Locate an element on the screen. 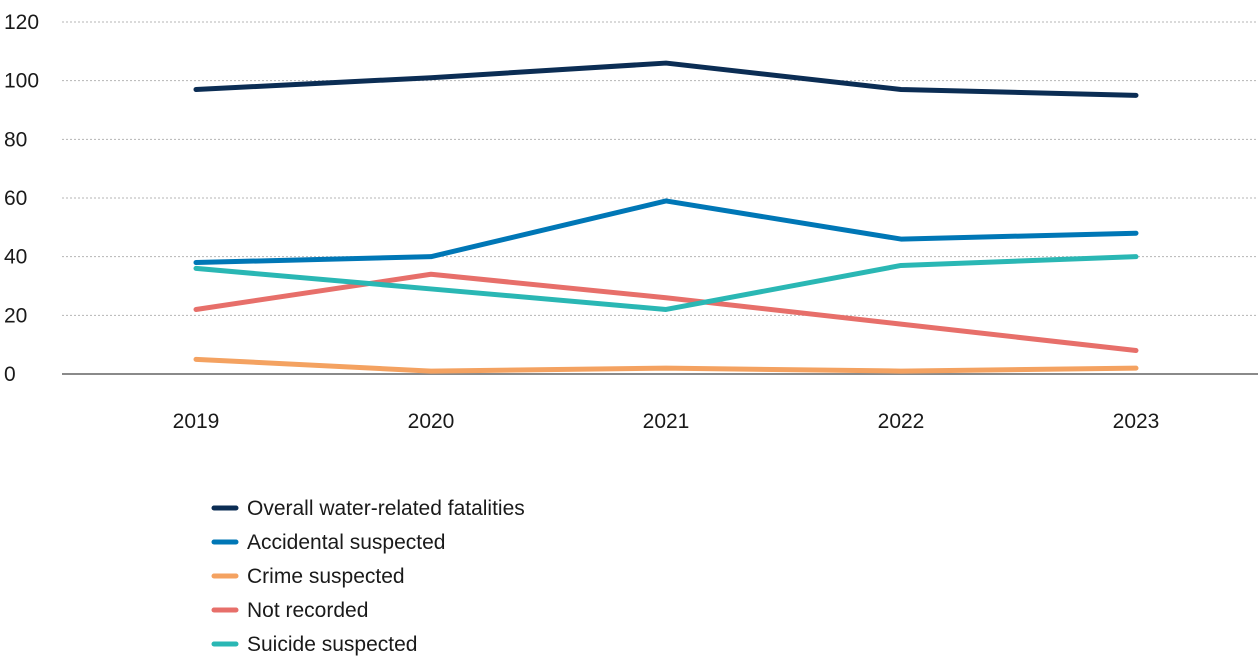  legend-label: Not recorded is located at coordinates (307, 610).